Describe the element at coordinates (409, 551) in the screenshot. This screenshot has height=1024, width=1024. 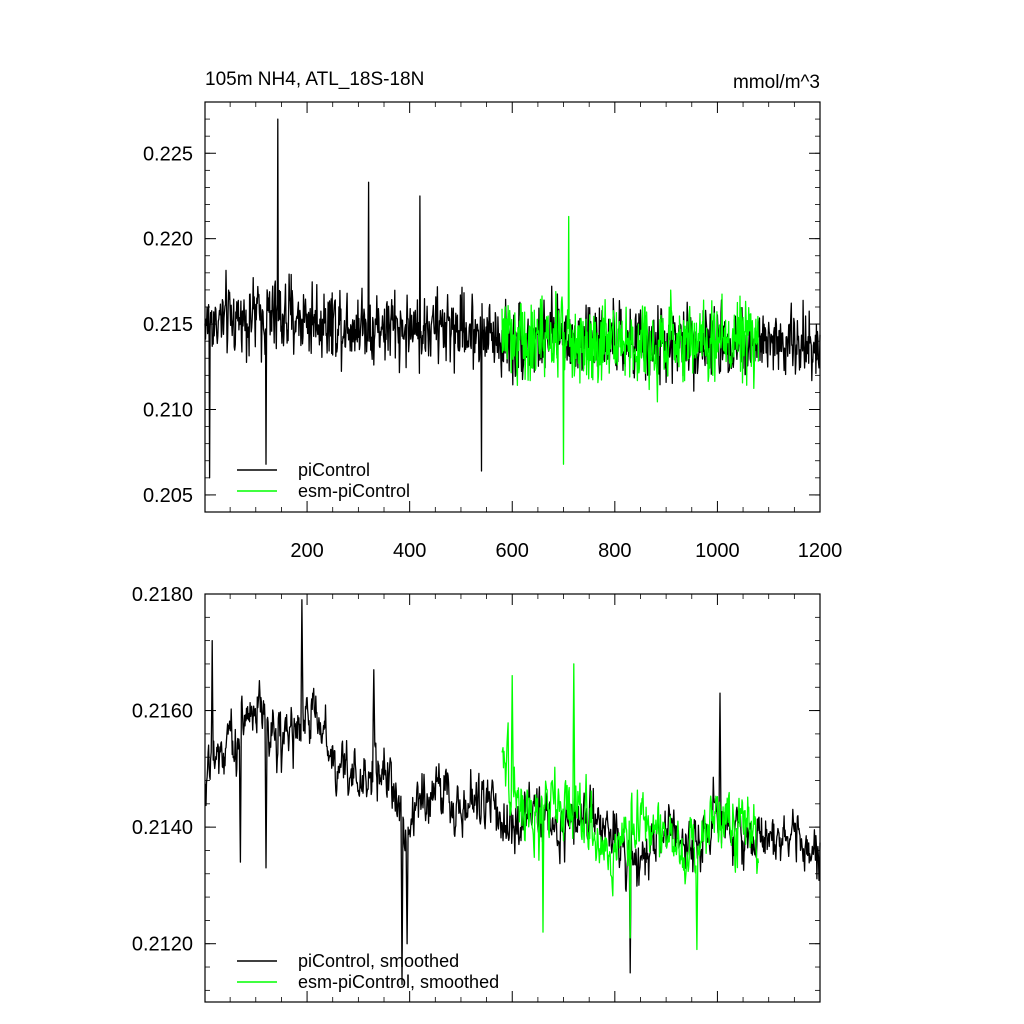
I see `x-tick-label: 400` at that location.